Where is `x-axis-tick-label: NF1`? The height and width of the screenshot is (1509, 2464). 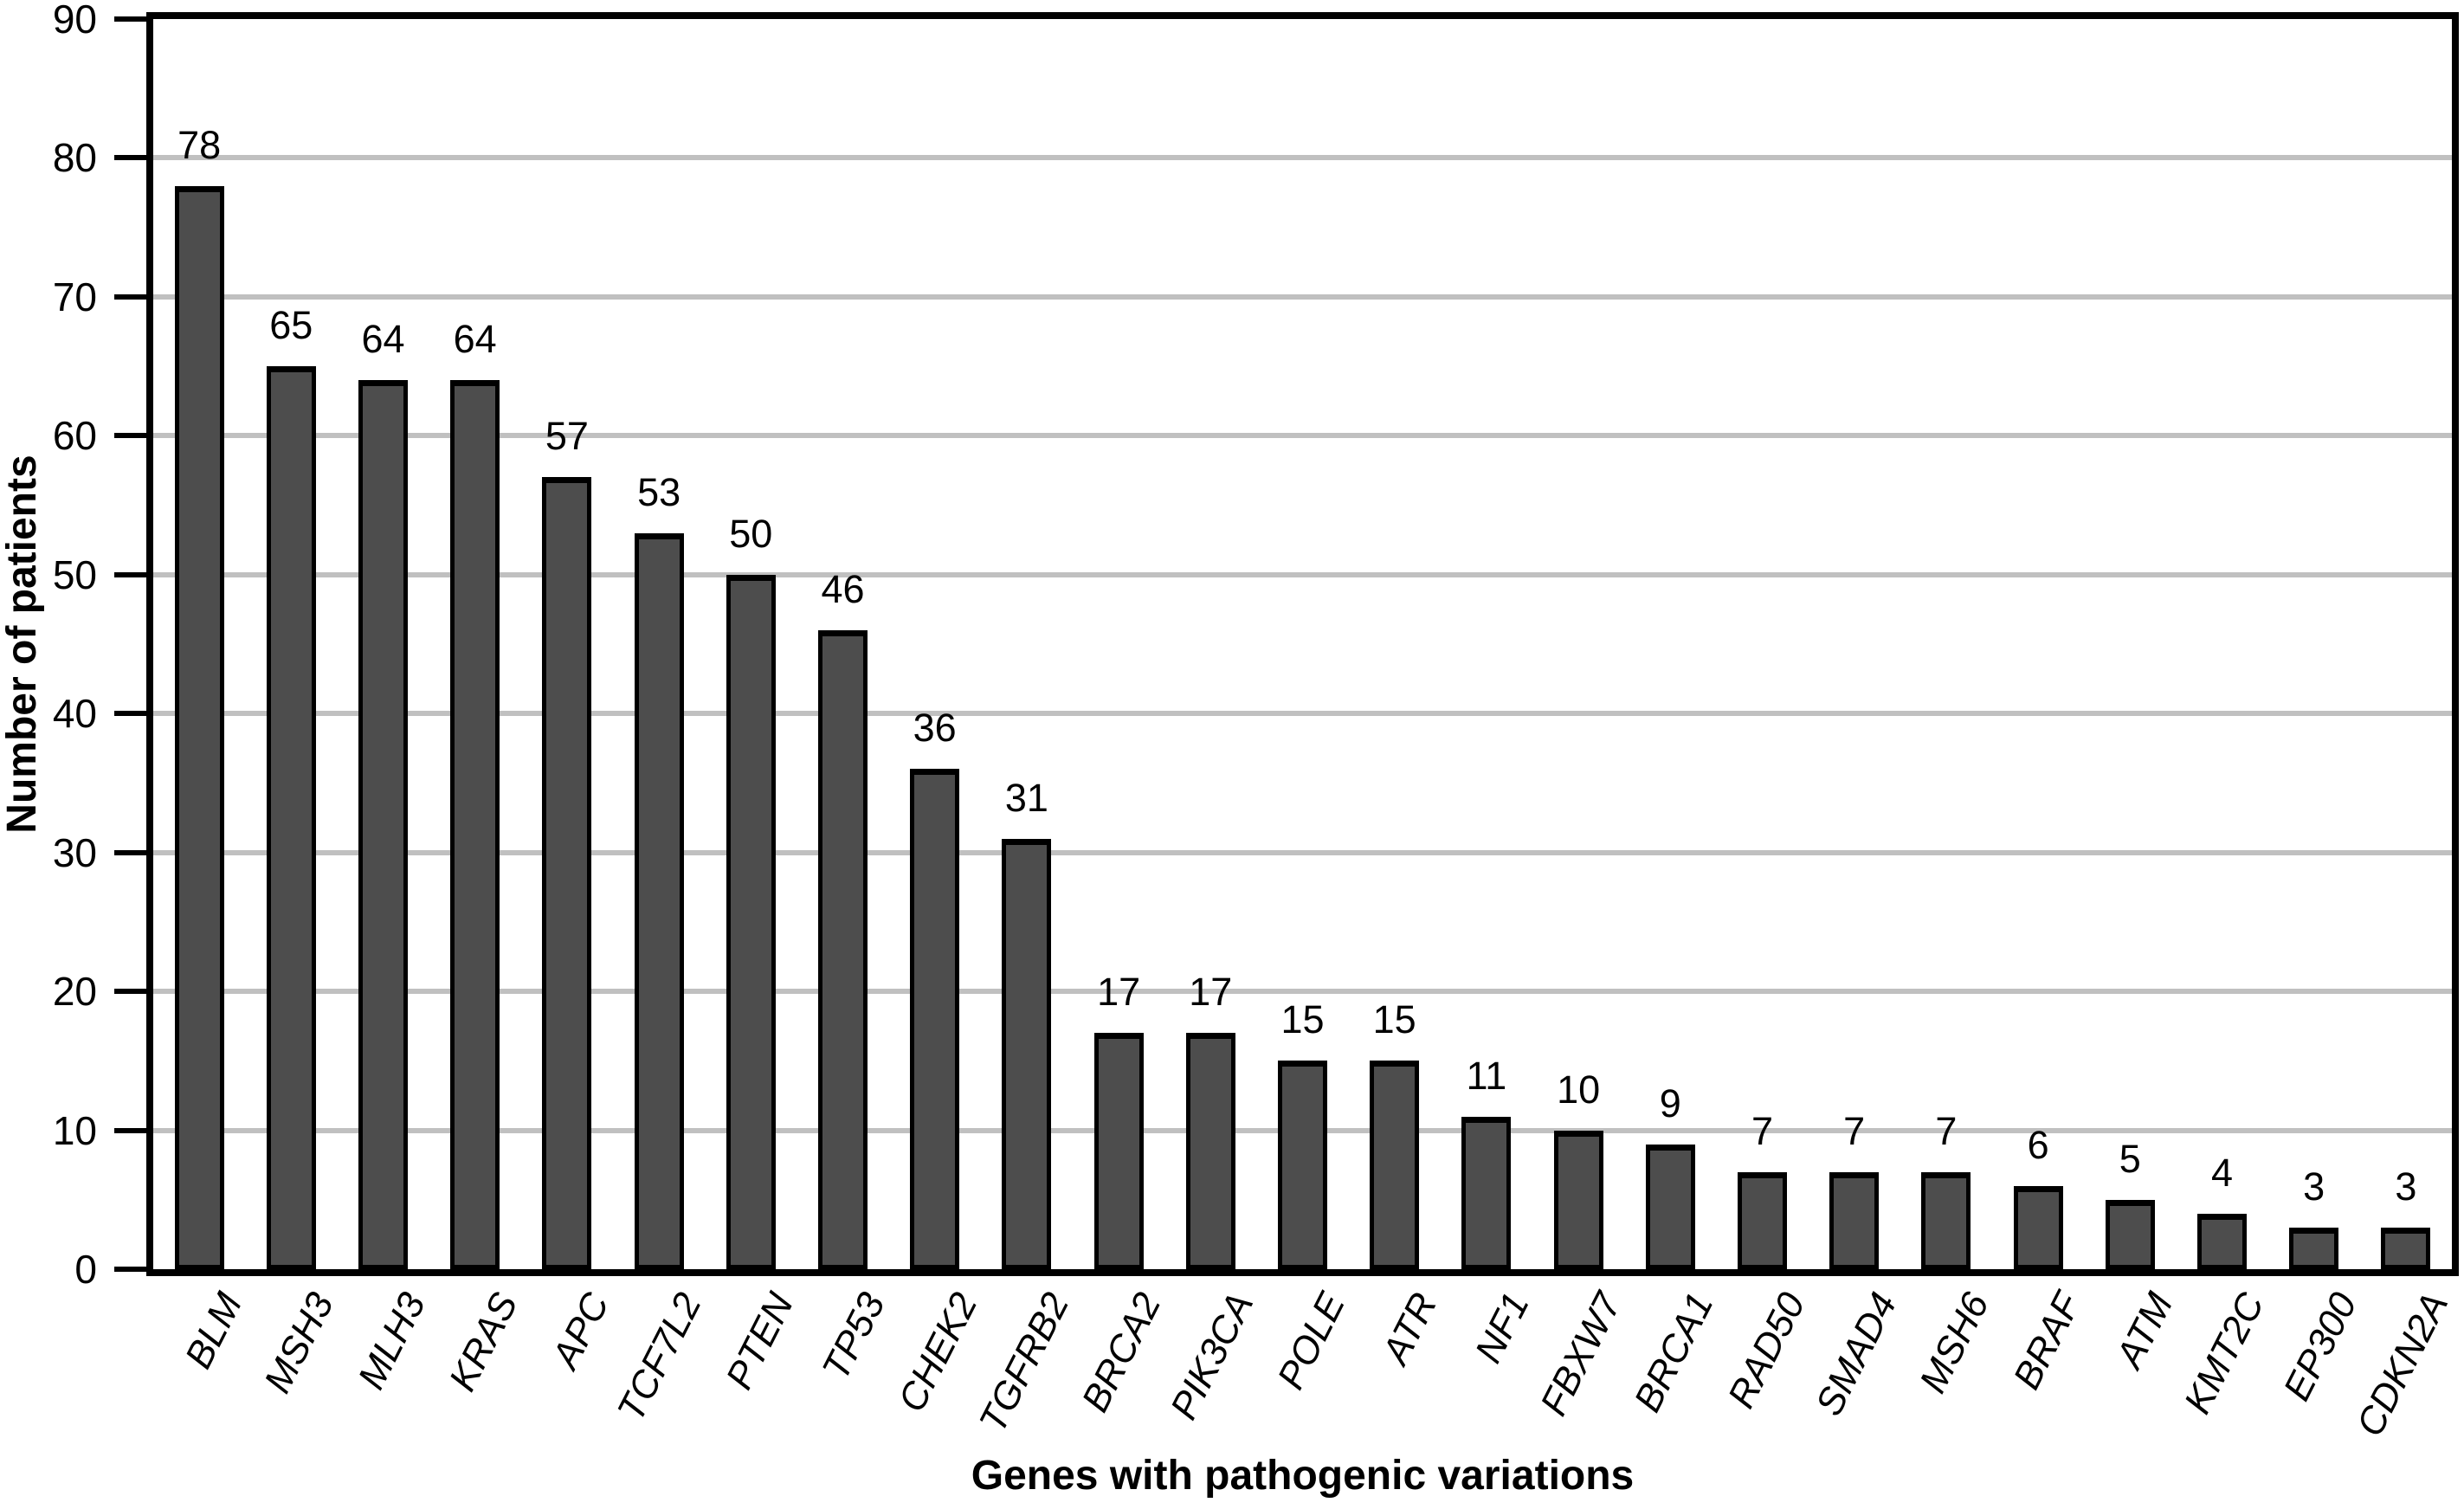
x-axis-tick-label: NF1 is located at coordinates (1502, 1328).